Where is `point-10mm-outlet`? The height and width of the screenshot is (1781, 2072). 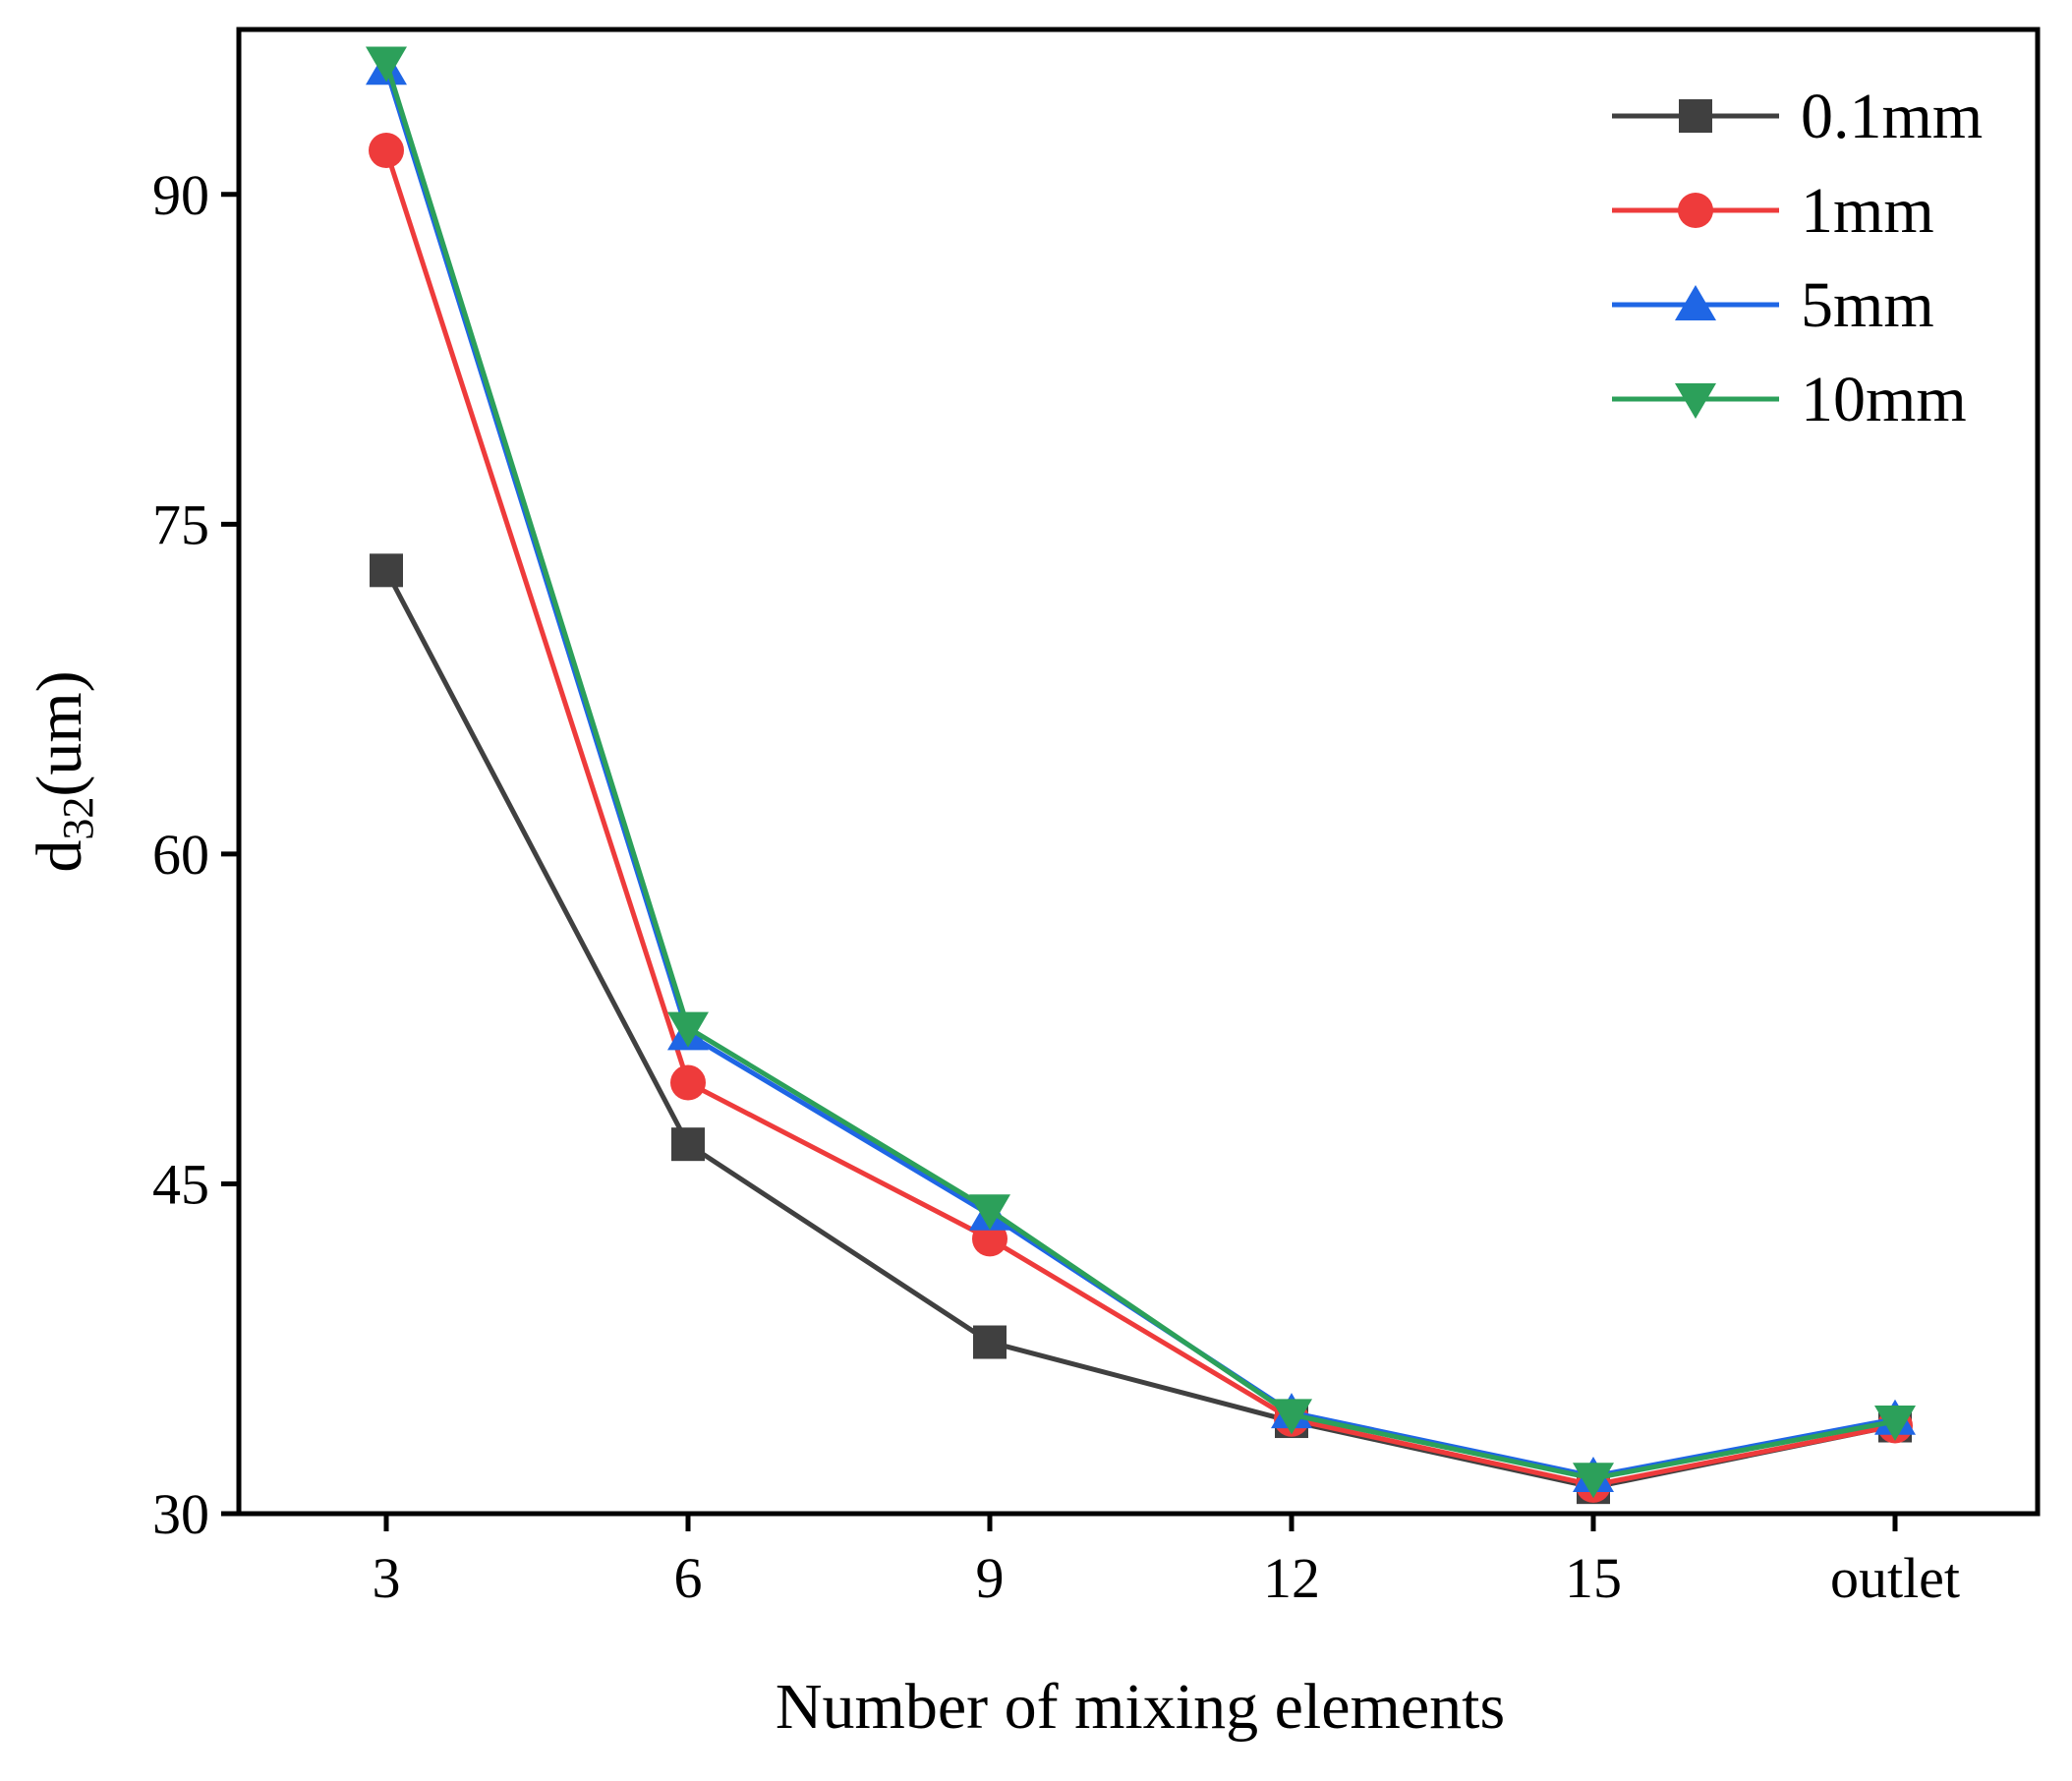 point-10mm-outlet is located at coordinates (1895, 1424).